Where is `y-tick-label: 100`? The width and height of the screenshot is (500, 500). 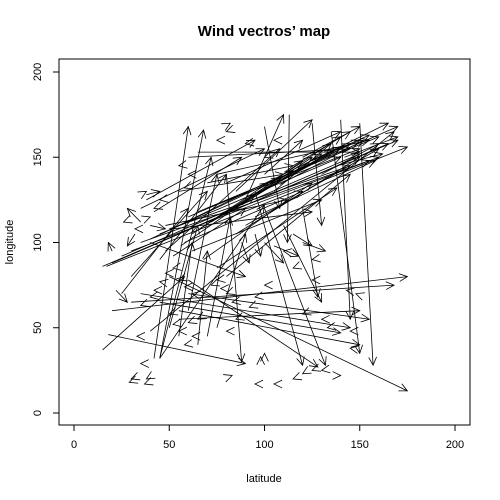 y-tick-label: 100 is located at coordinates (38, 242).